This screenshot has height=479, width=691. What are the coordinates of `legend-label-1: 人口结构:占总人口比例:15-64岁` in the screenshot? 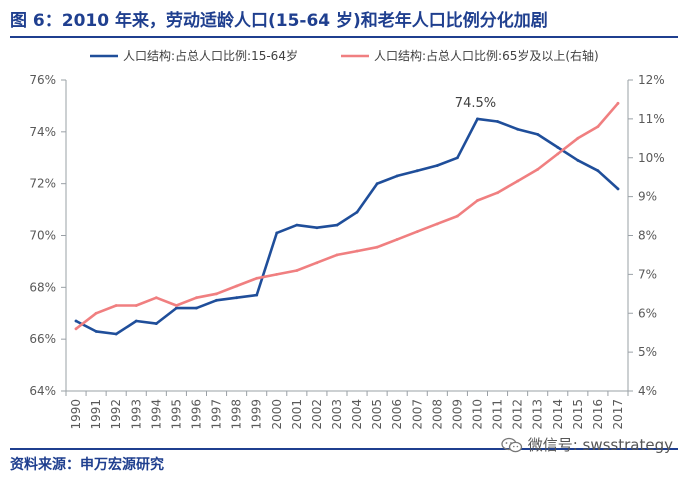 It's located at (210, 55).